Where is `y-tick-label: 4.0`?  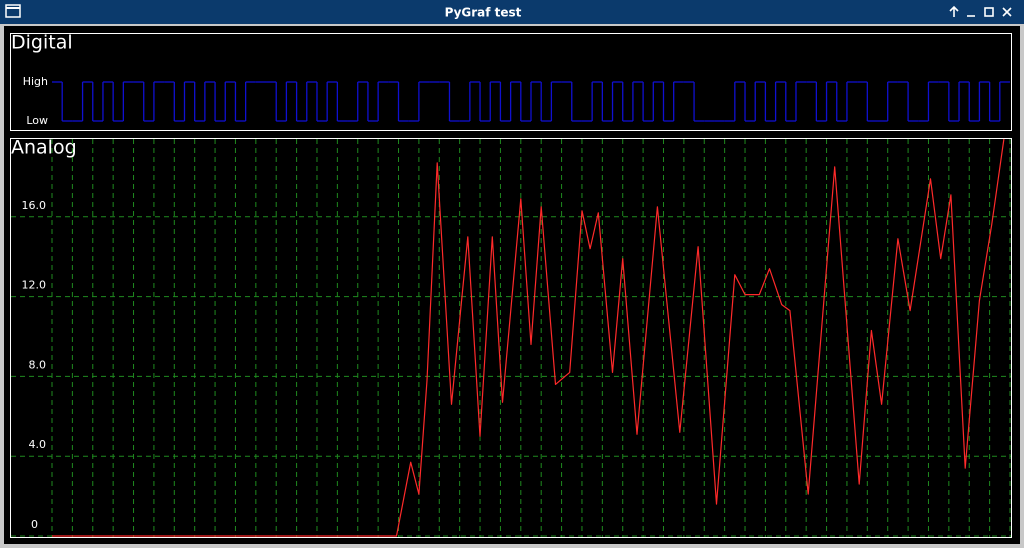 y-tick-label: 4.0 is located at coordinates (38, 444).